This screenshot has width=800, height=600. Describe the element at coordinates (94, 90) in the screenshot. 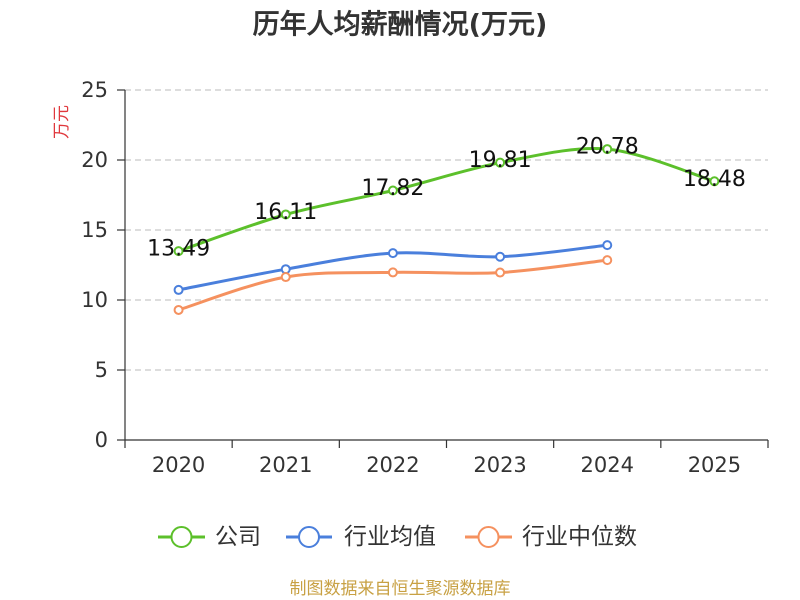

I see `y-tick-label: 25` at that location.